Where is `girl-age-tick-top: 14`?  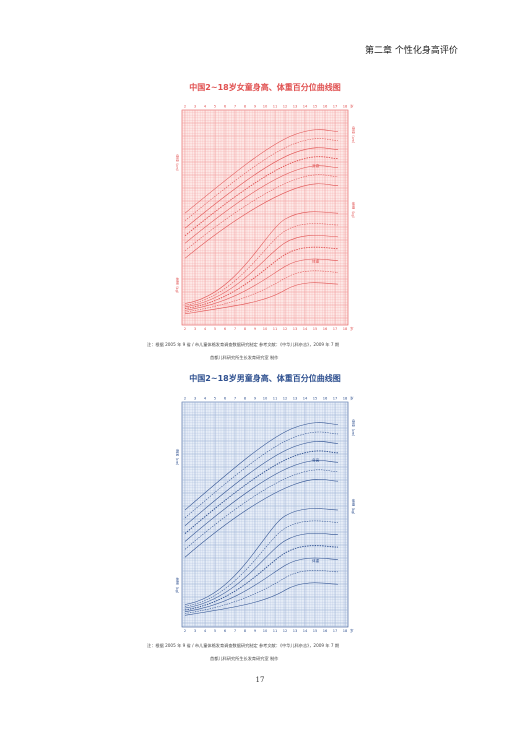
girl-age-tick-top: 14 is located at coordinates (305, 107).